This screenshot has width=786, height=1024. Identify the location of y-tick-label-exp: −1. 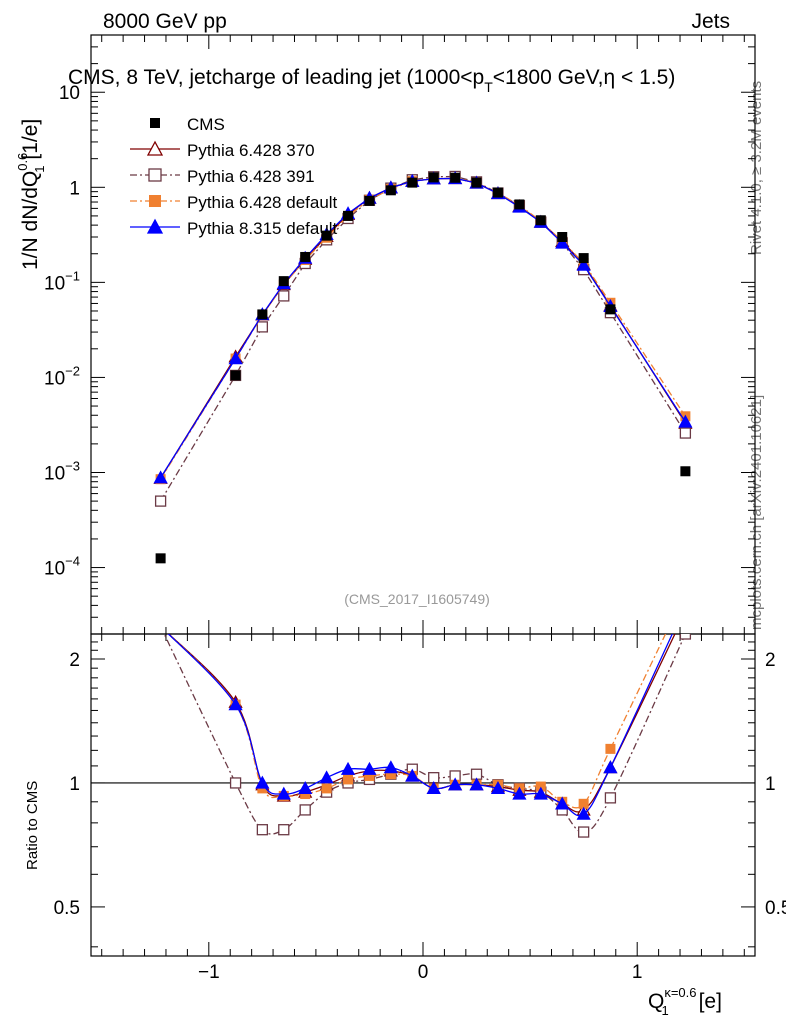
(72, 275).